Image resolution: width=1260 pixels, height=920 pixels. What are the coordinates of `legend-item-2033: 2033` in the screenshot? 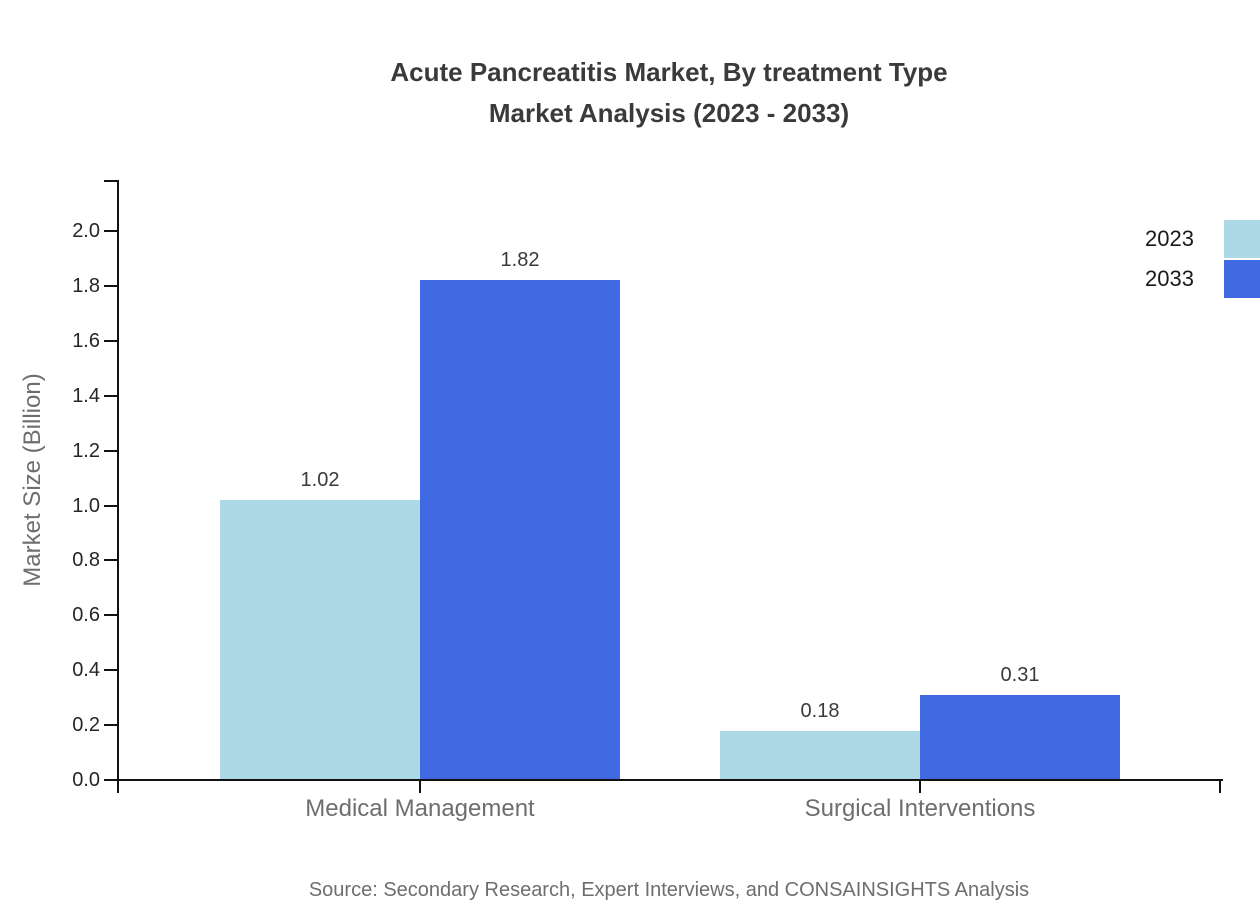 It's located at (1150, 279).